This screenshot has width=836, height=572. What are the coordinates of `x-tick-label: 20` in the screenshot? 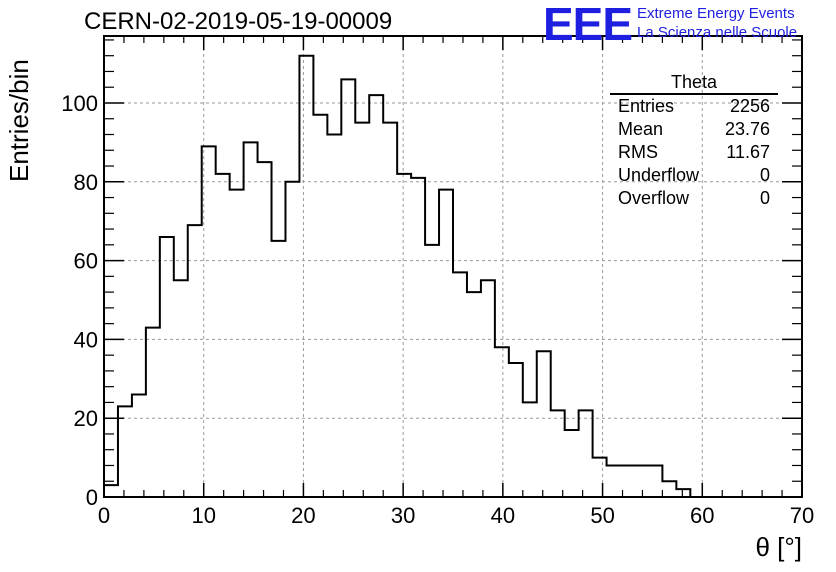 It's located at (303, 515).